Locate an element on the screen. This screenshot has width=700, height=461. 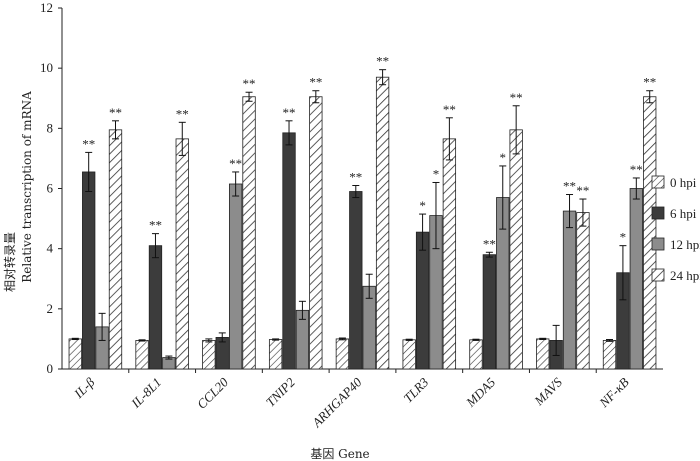
y-tick-label: 0 is located at coordinates (50, 368).